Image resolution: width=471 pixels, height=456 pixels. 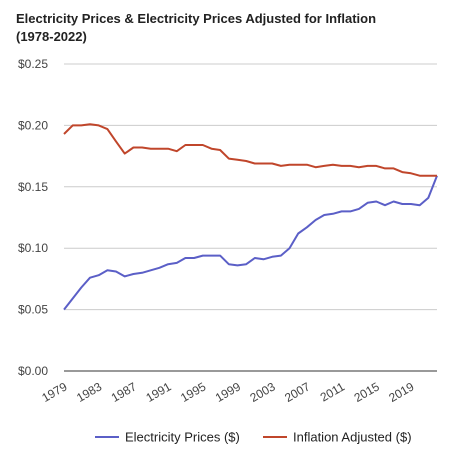 What do you see at coordinates (158, 392) in the screenshot?
I see `x-tick-label-1991: 1991` at bounding box center [158, 392].